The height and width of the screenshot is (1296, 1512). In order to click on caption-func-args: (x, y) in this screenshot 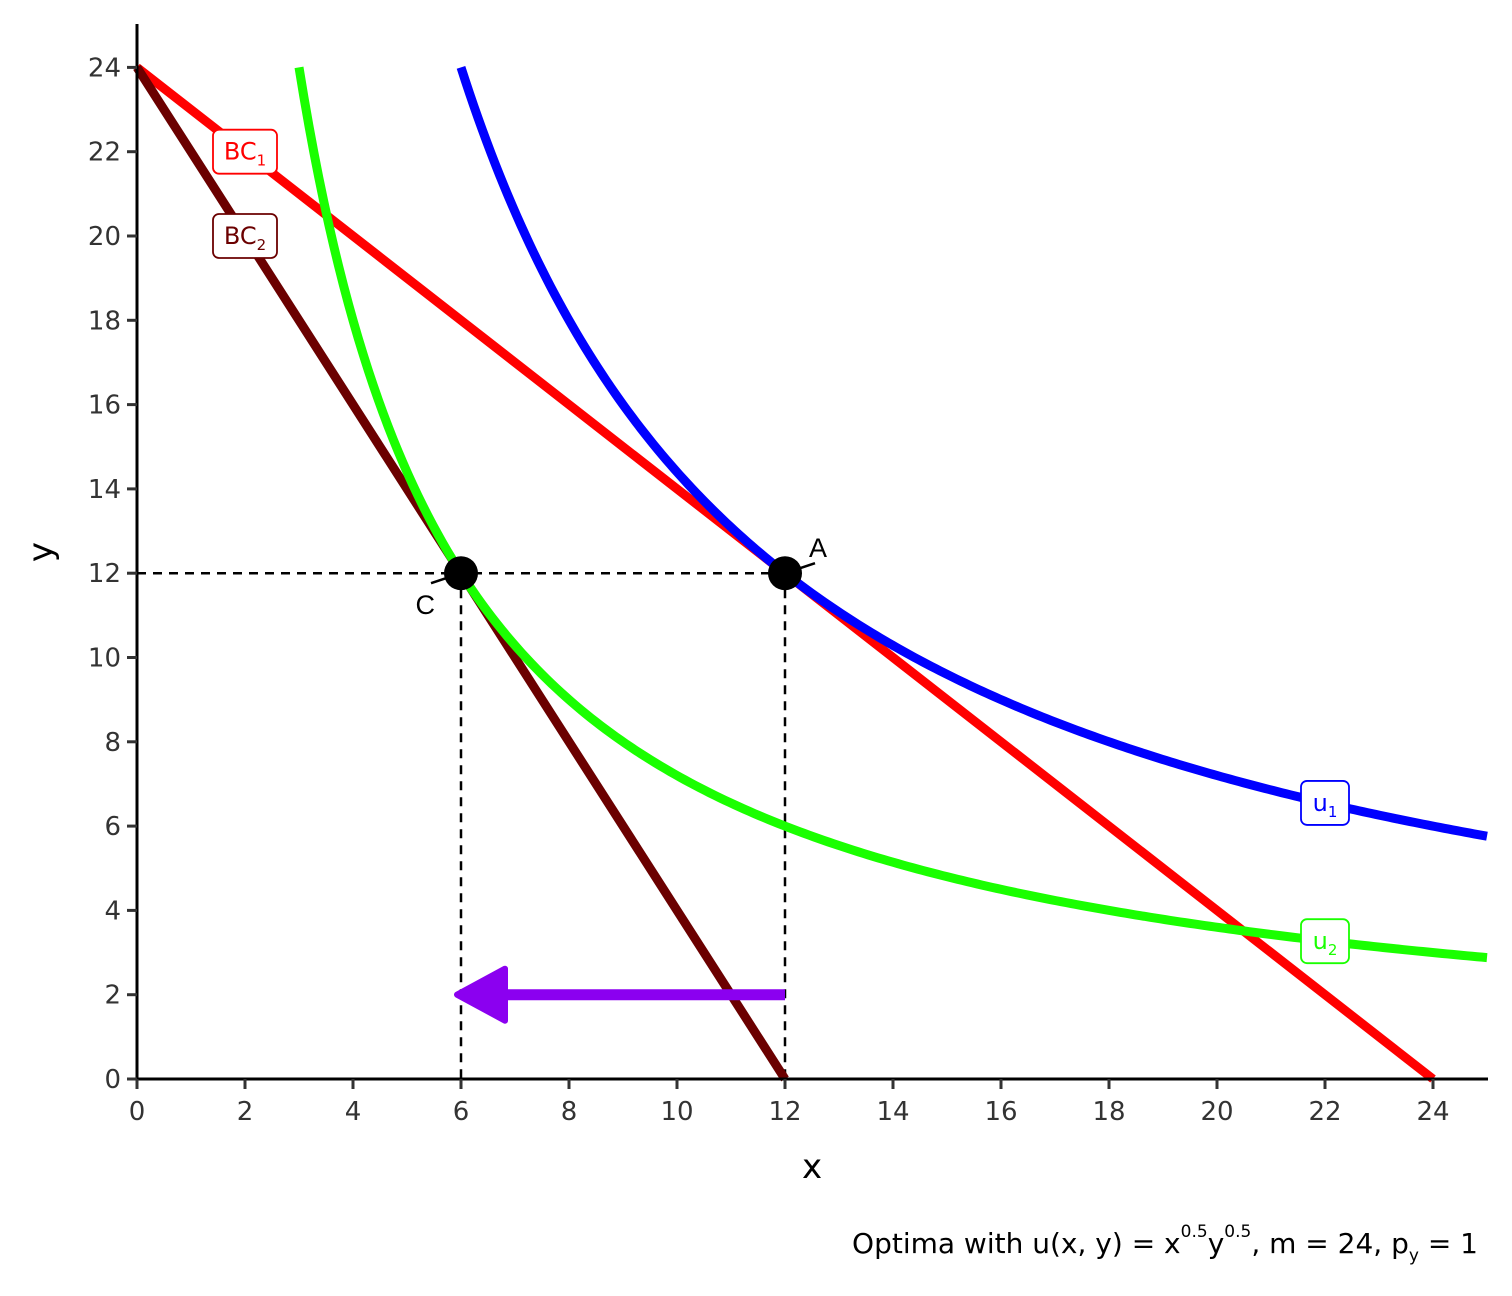, I will do `click(1086, 1243)`.